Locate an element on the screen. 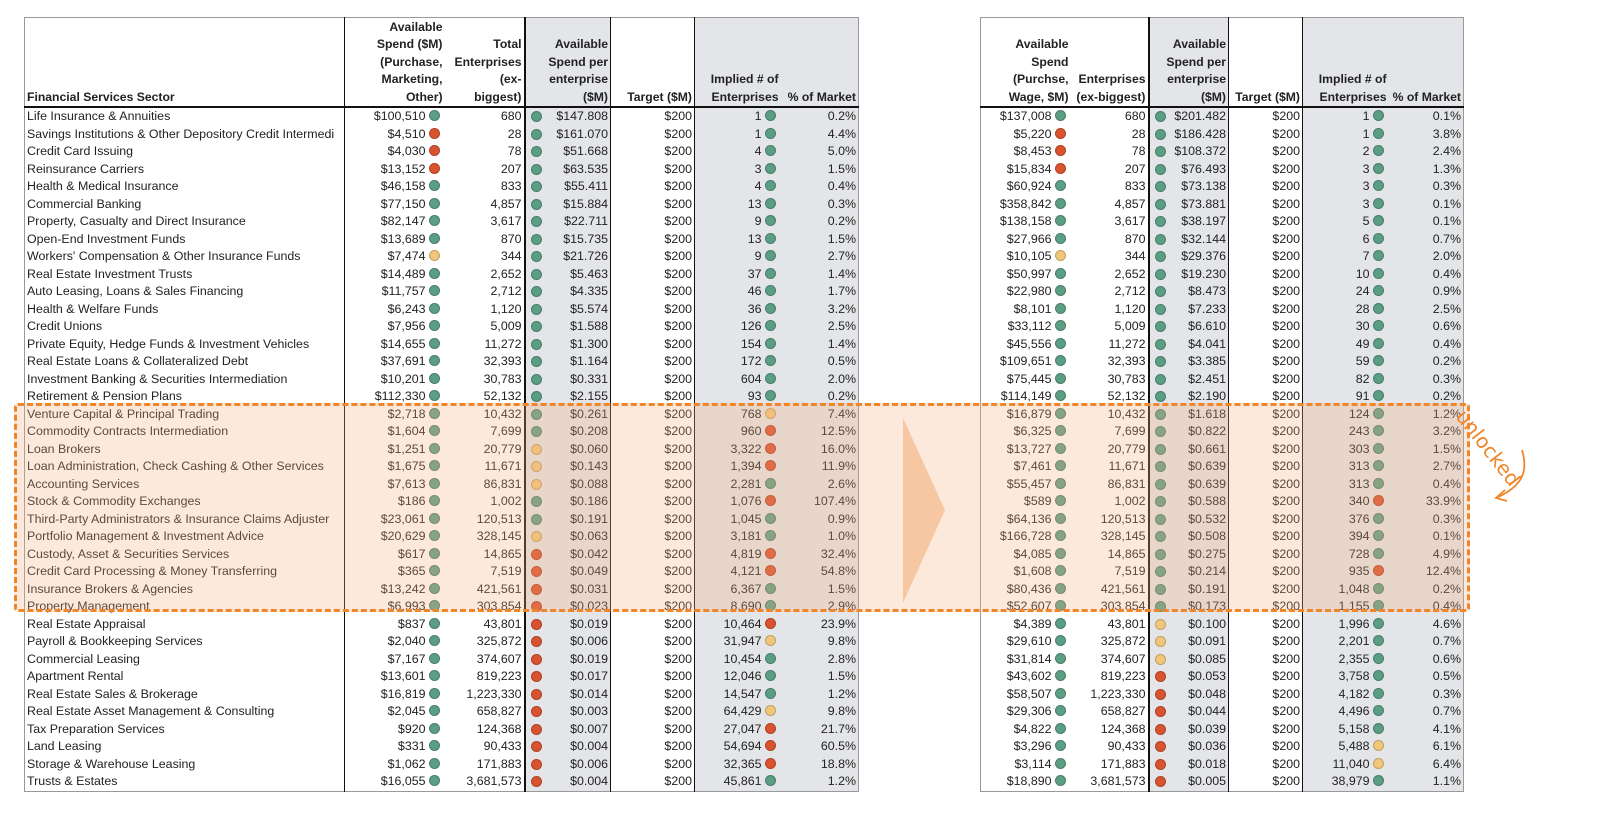 The image size is (1600, 839). implied-enterprises-cell: 59 is located at coordinates (1345, 362).